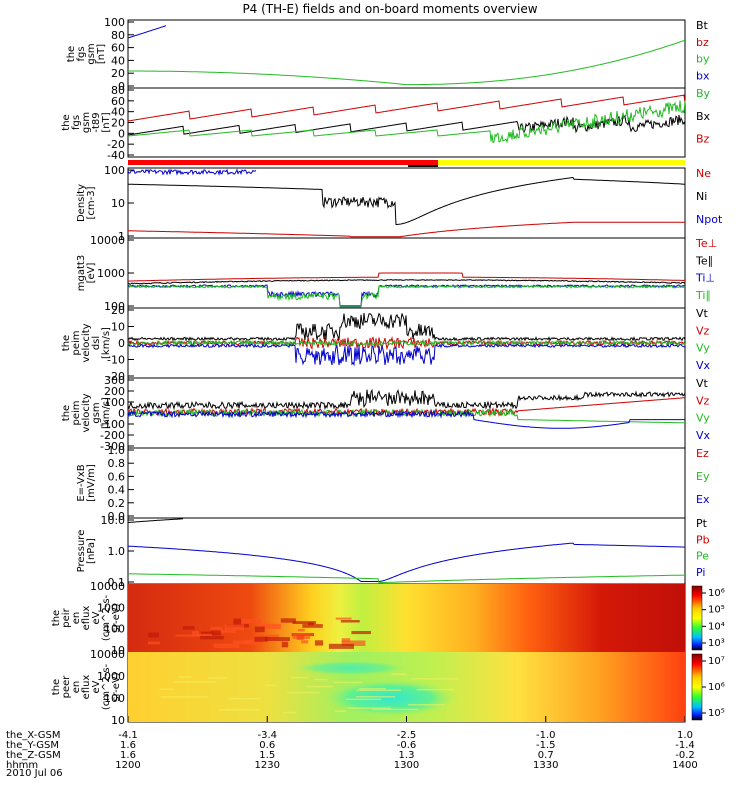 The height and width of the screenshot is (800, 750). What do you see at coordinates (702, 523) in the screenshot?
I see `legend-entry: Pt` at bounding box center [702, 523].